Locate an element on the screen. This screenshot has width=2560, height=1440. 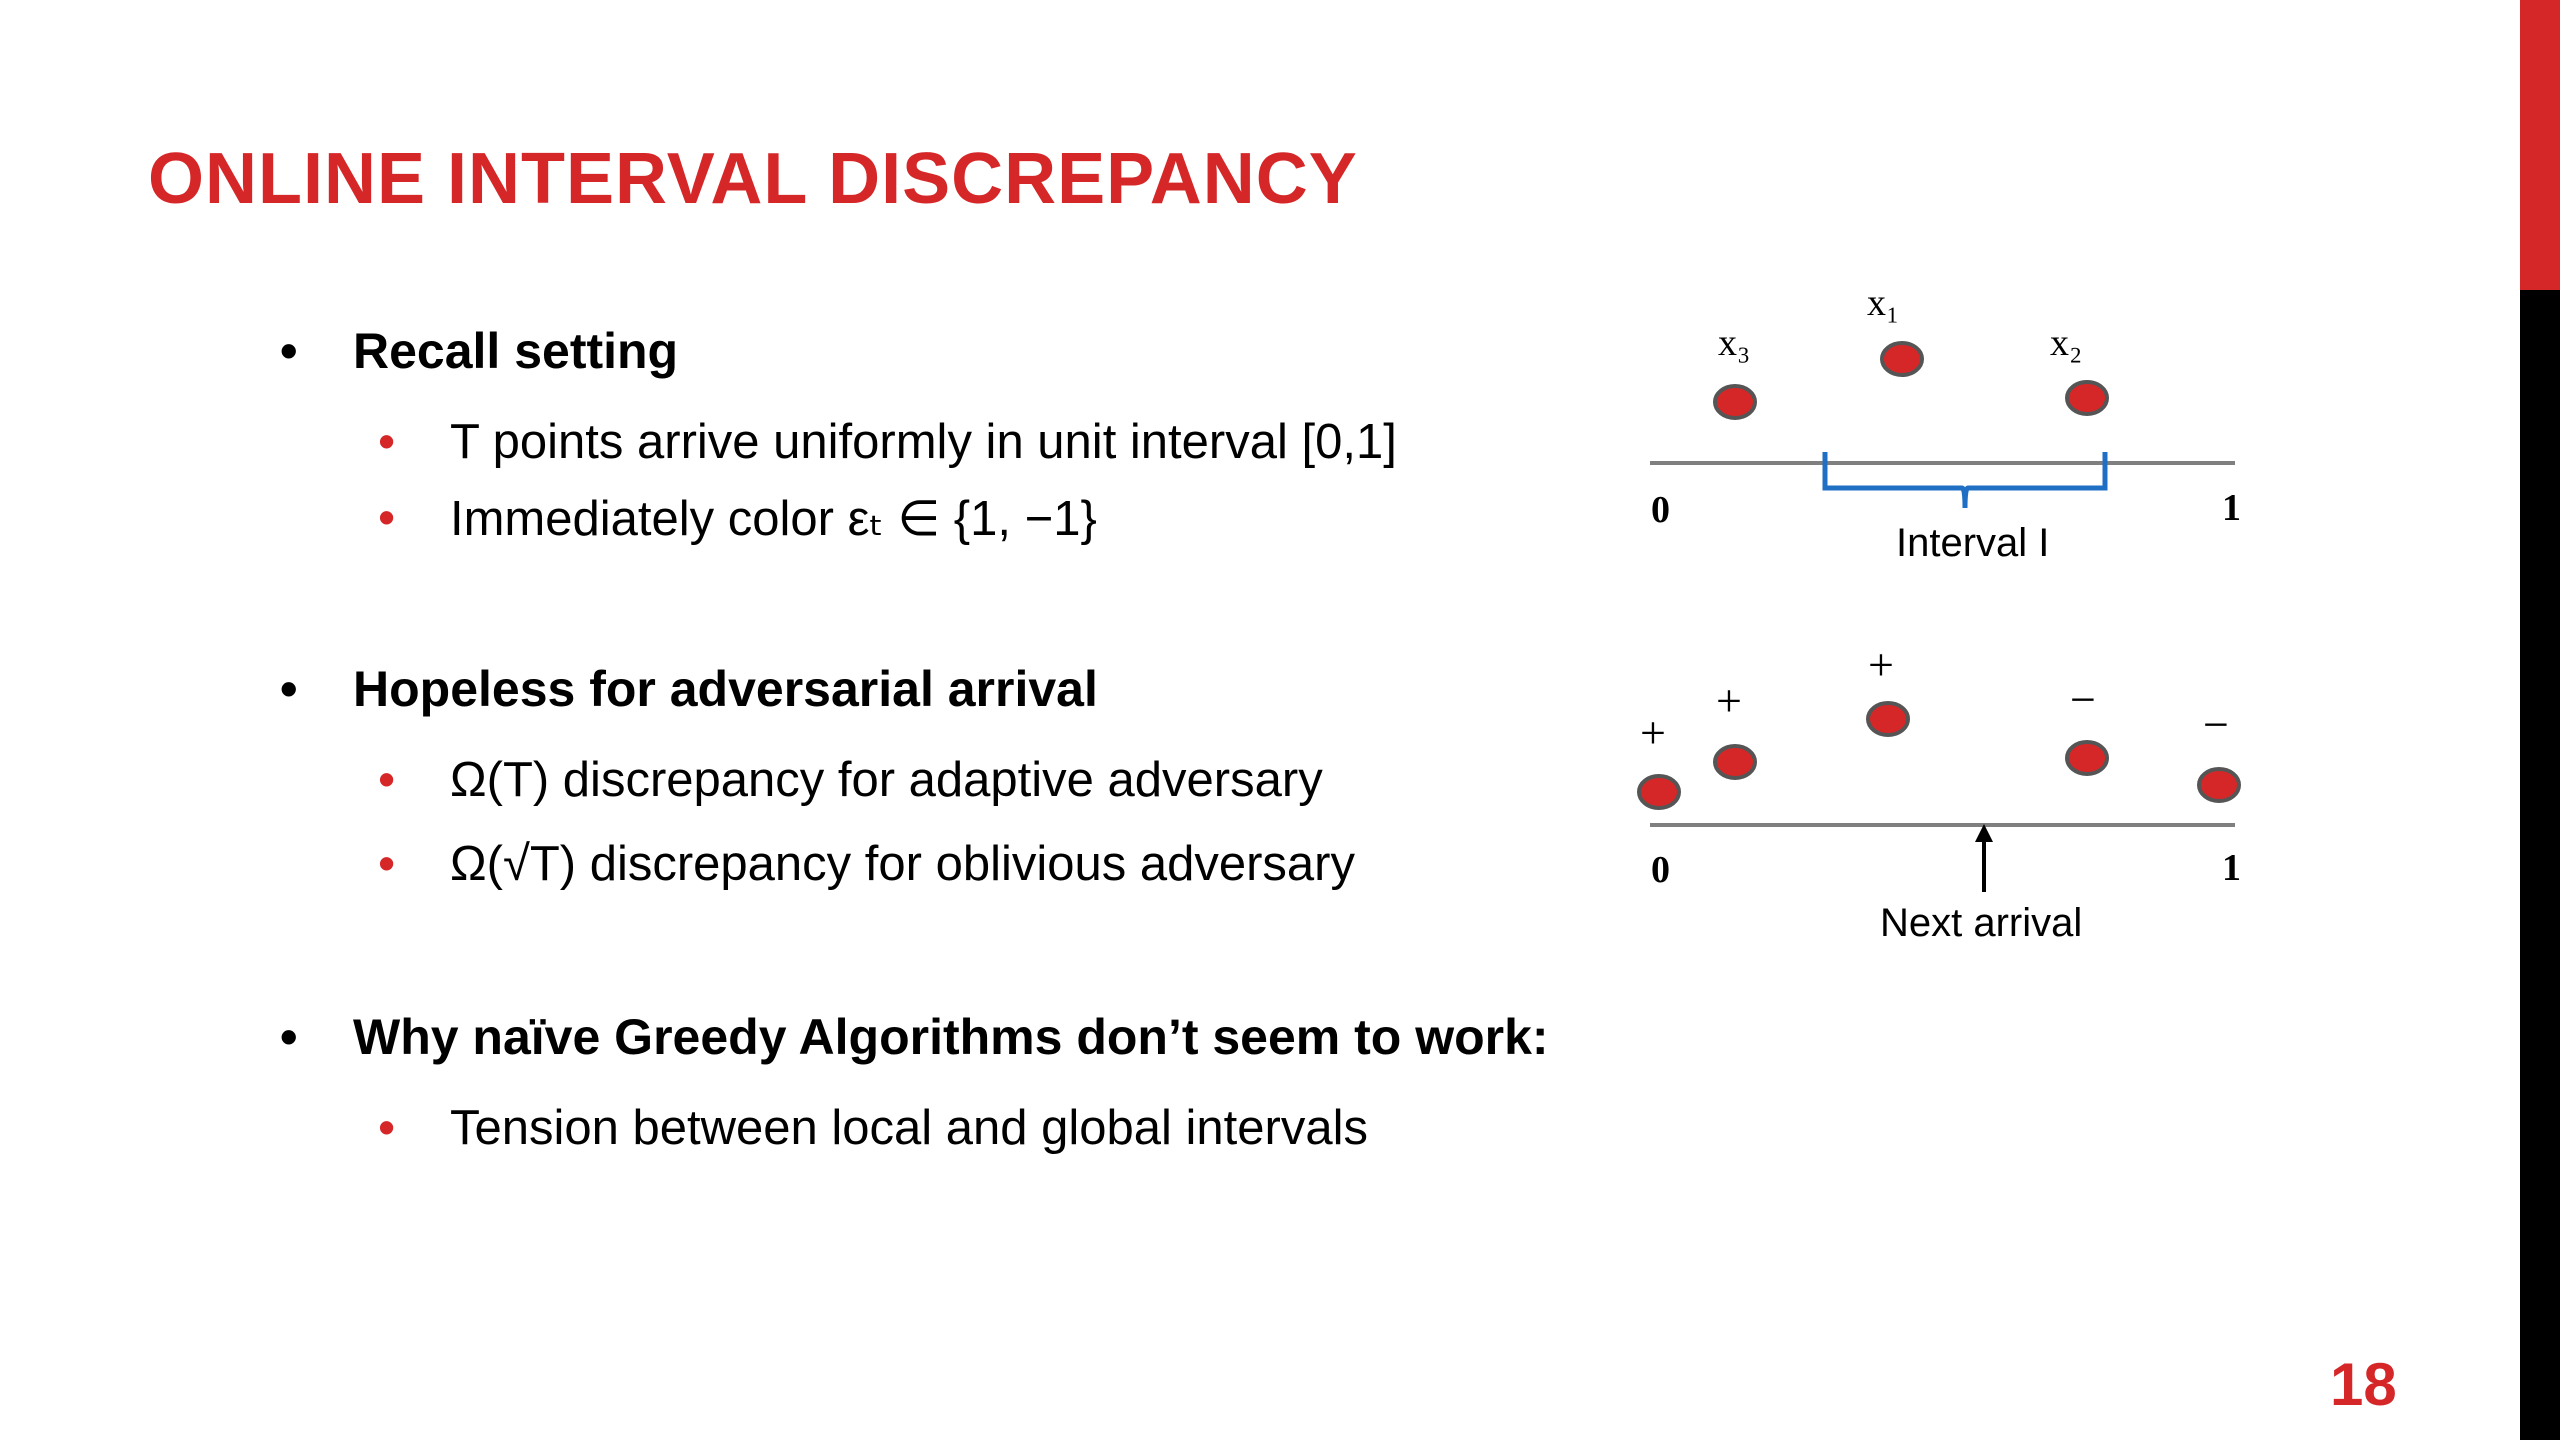
label-x2: x₂ is located at coordinates (2066, 343).